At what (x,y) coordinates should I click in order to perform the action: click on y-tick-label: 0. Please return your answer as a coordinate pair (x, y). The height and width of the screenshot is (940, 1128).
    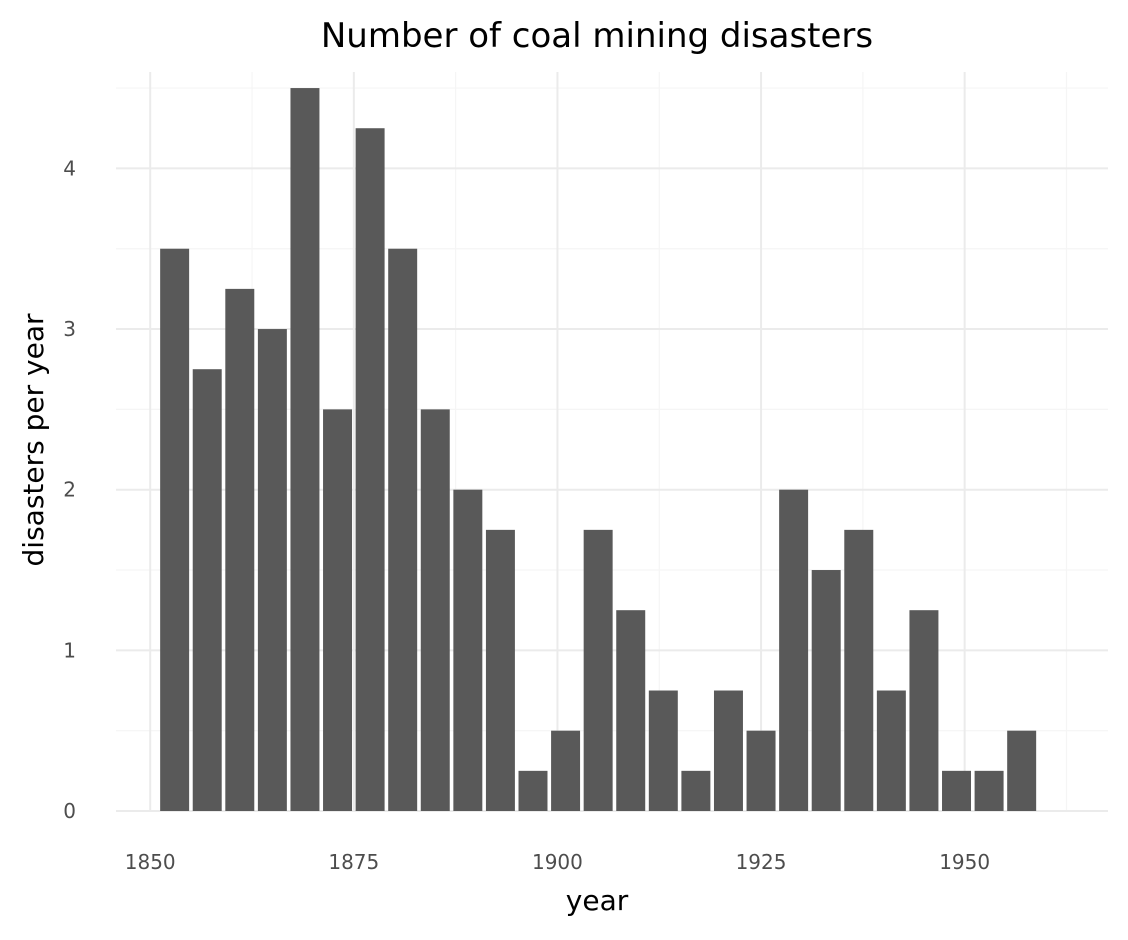
    Looking at the image, I should click on (69, 811).